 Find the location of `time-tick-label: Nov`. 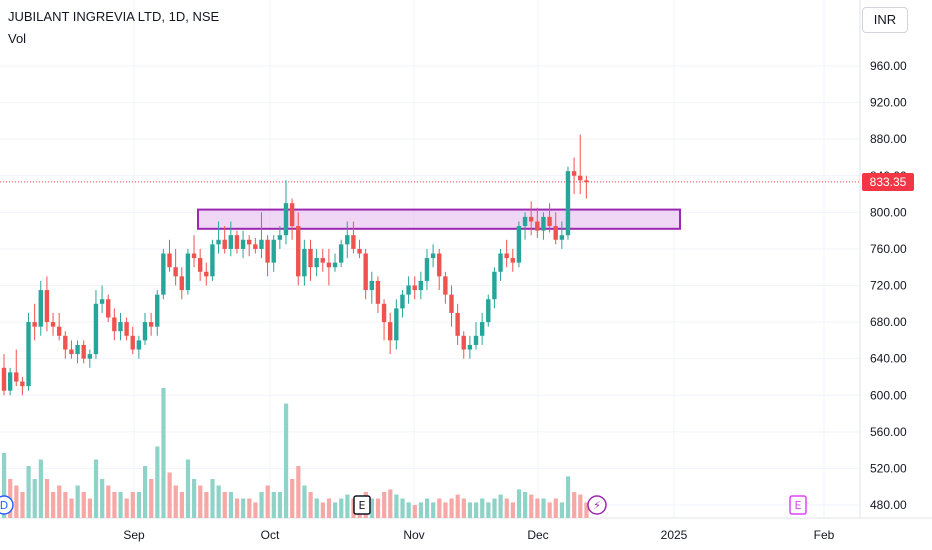

time-tick-label: Nov is located at coordinates (413, 535).